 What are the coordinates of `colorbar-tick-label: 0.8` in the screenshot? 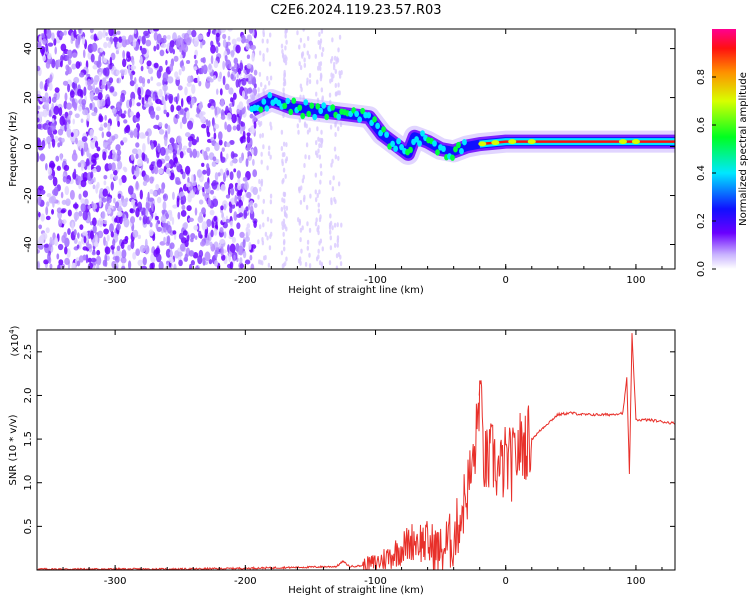 It's located at (701, 77).